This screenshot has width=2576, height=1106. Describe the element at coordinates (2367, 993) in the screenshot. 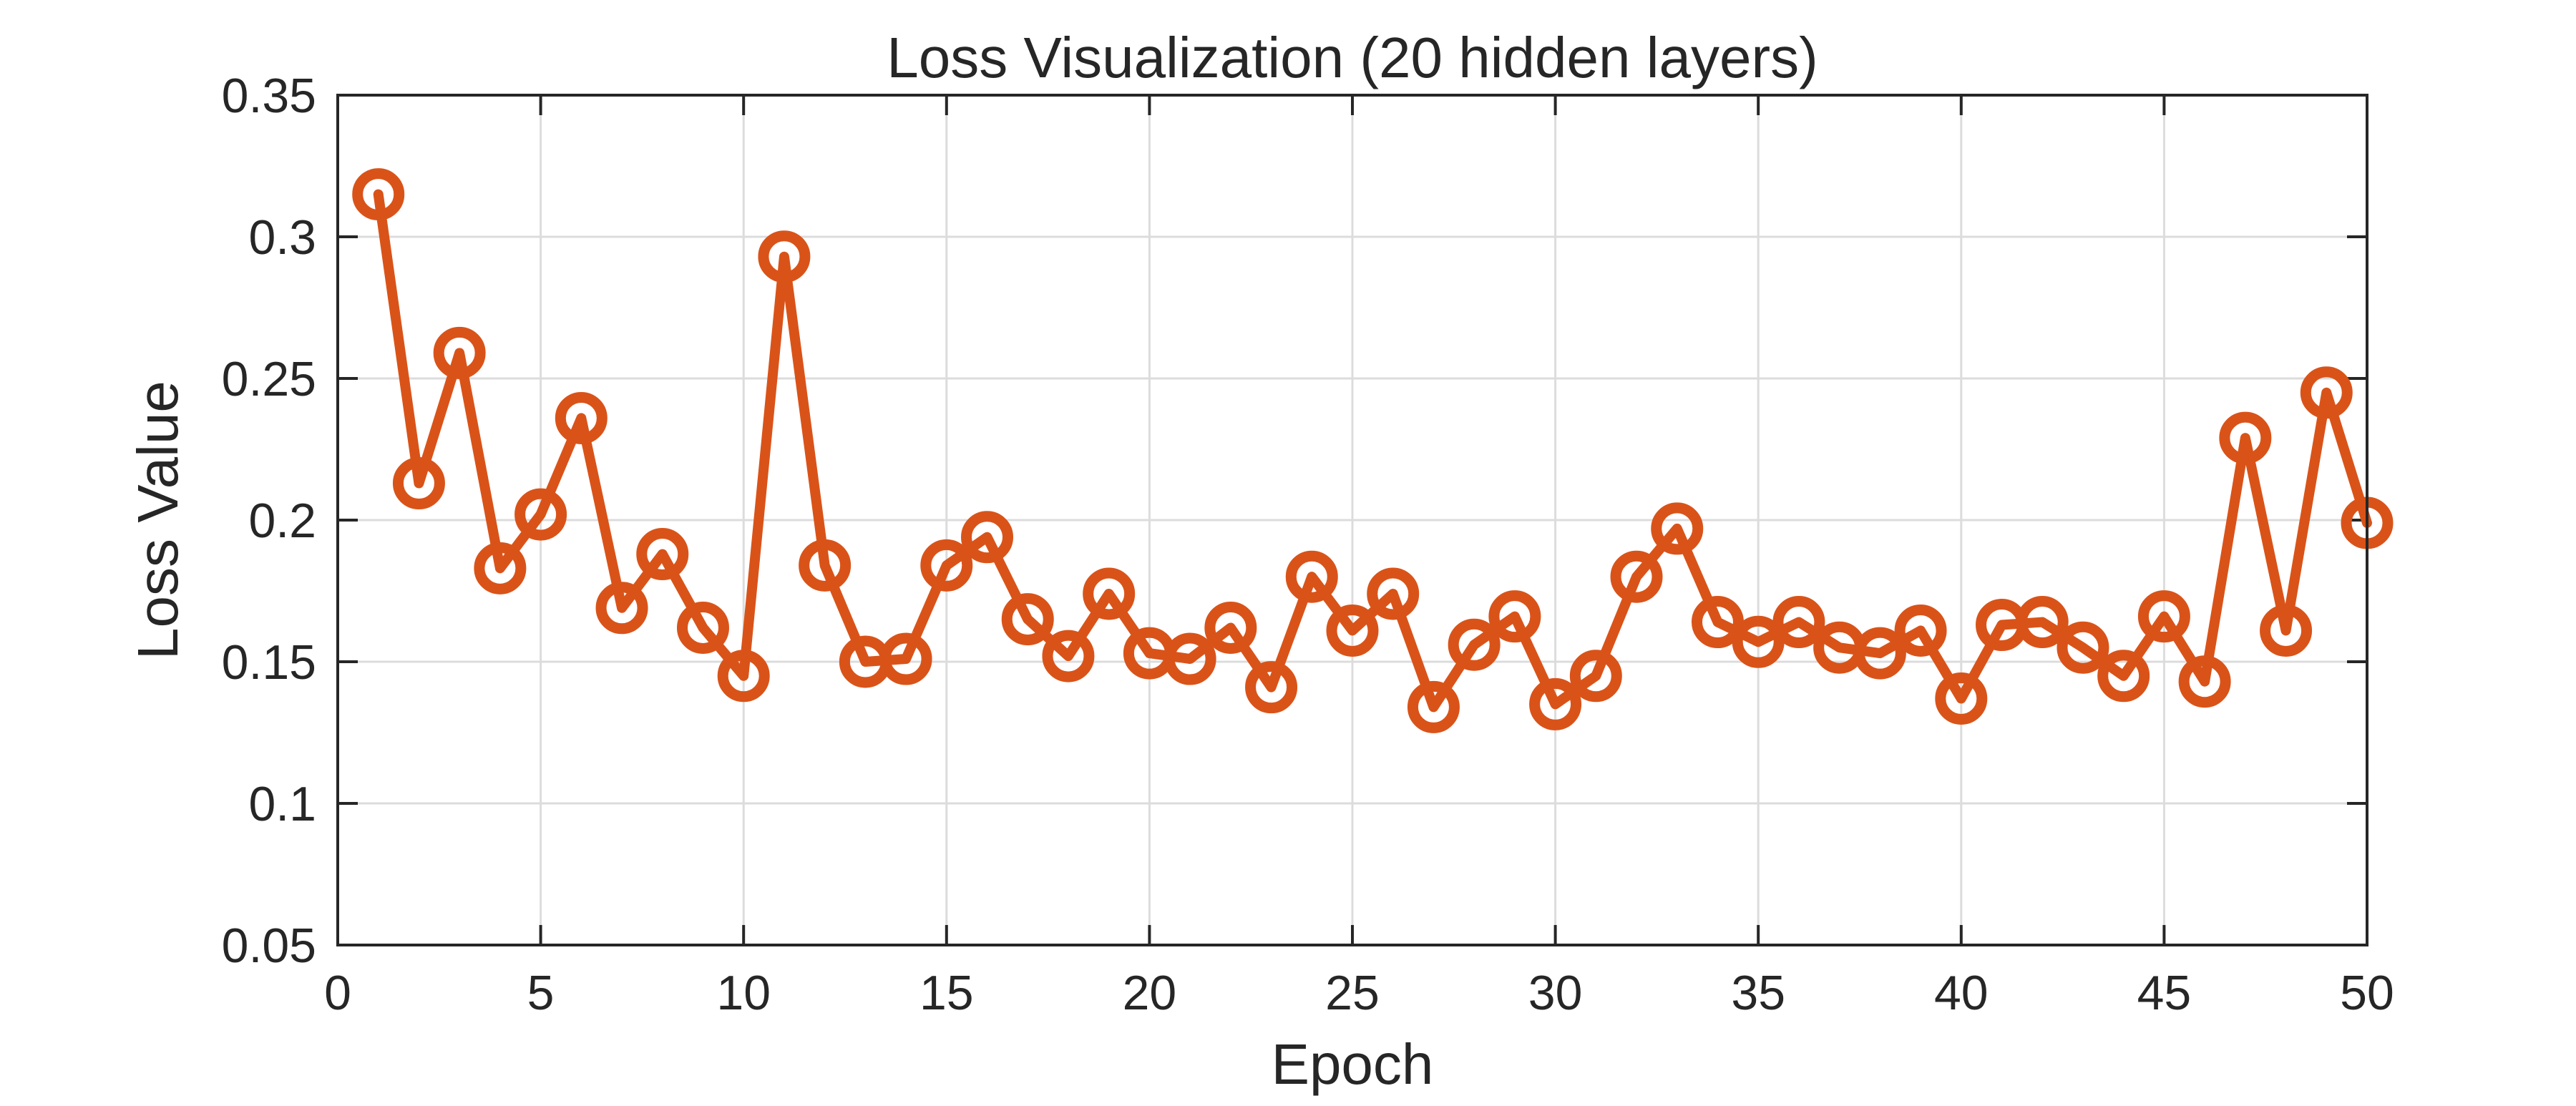

I see `x-tick-label: 50` at that location.